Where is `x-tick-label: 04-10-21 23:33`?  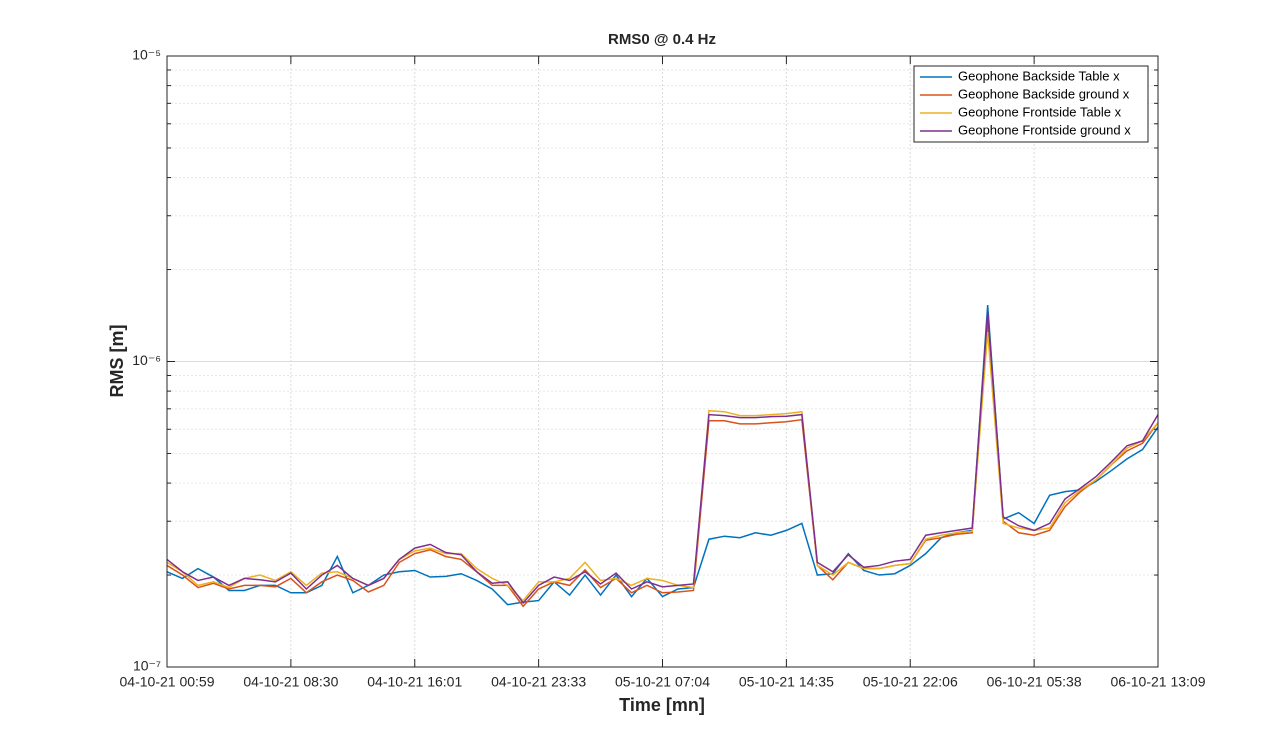 x-tick-label: 04-10-21 23:33 is located at coordinates (538, 682).